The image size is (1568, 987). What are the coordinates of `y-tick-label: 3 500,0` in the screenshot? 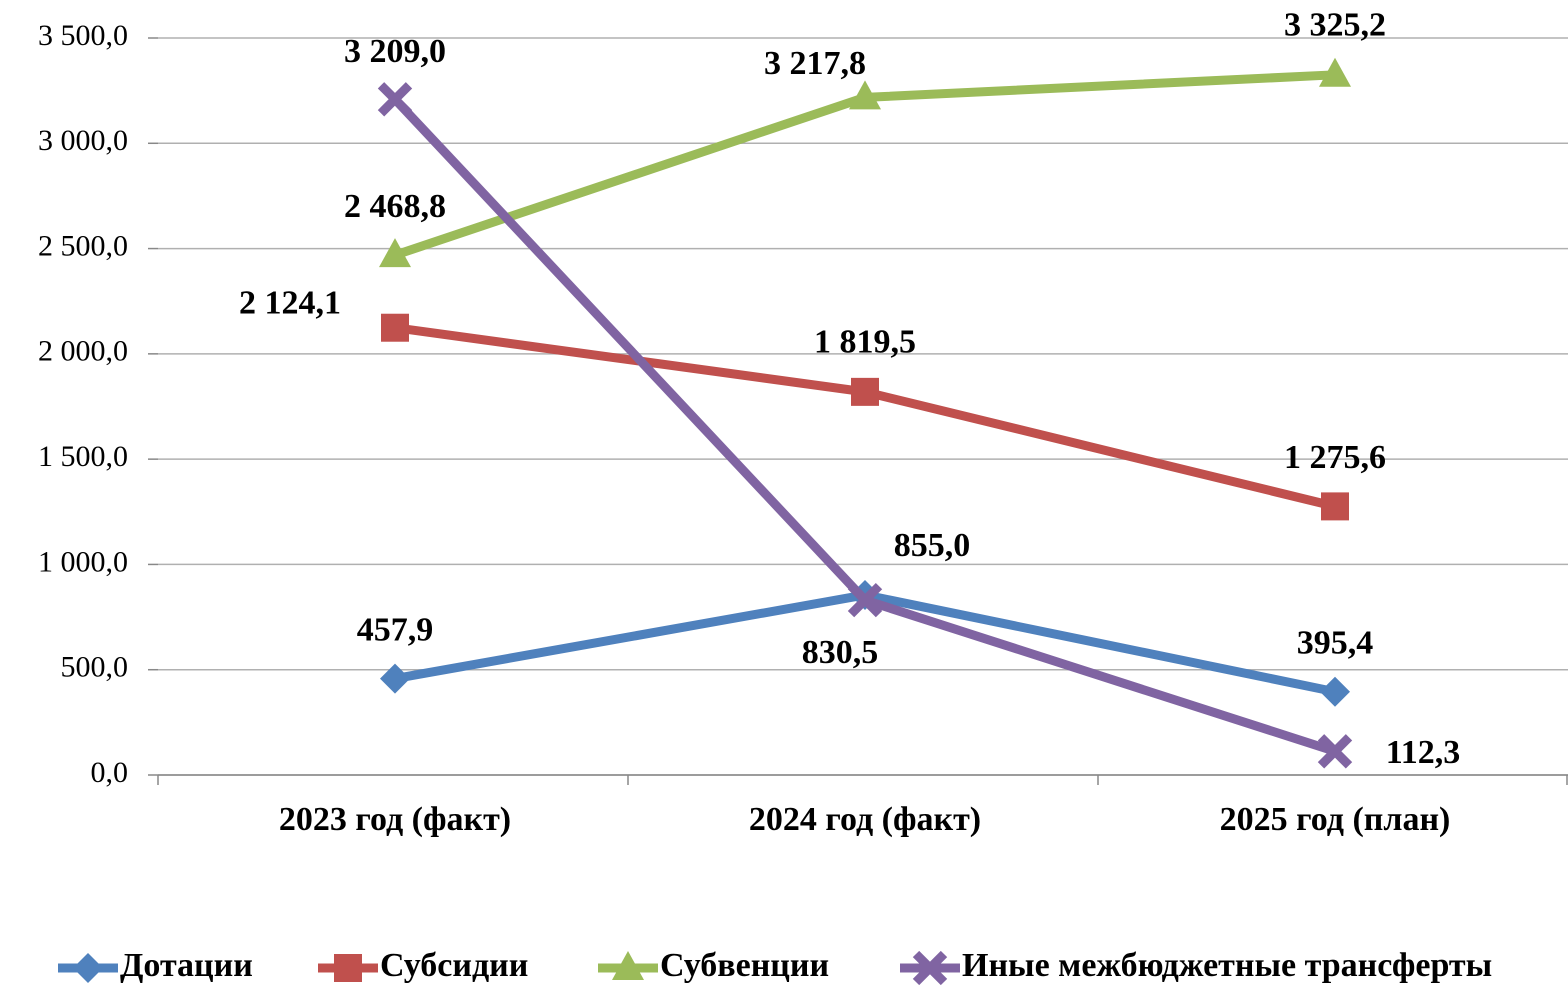 It's located at (83, 35).